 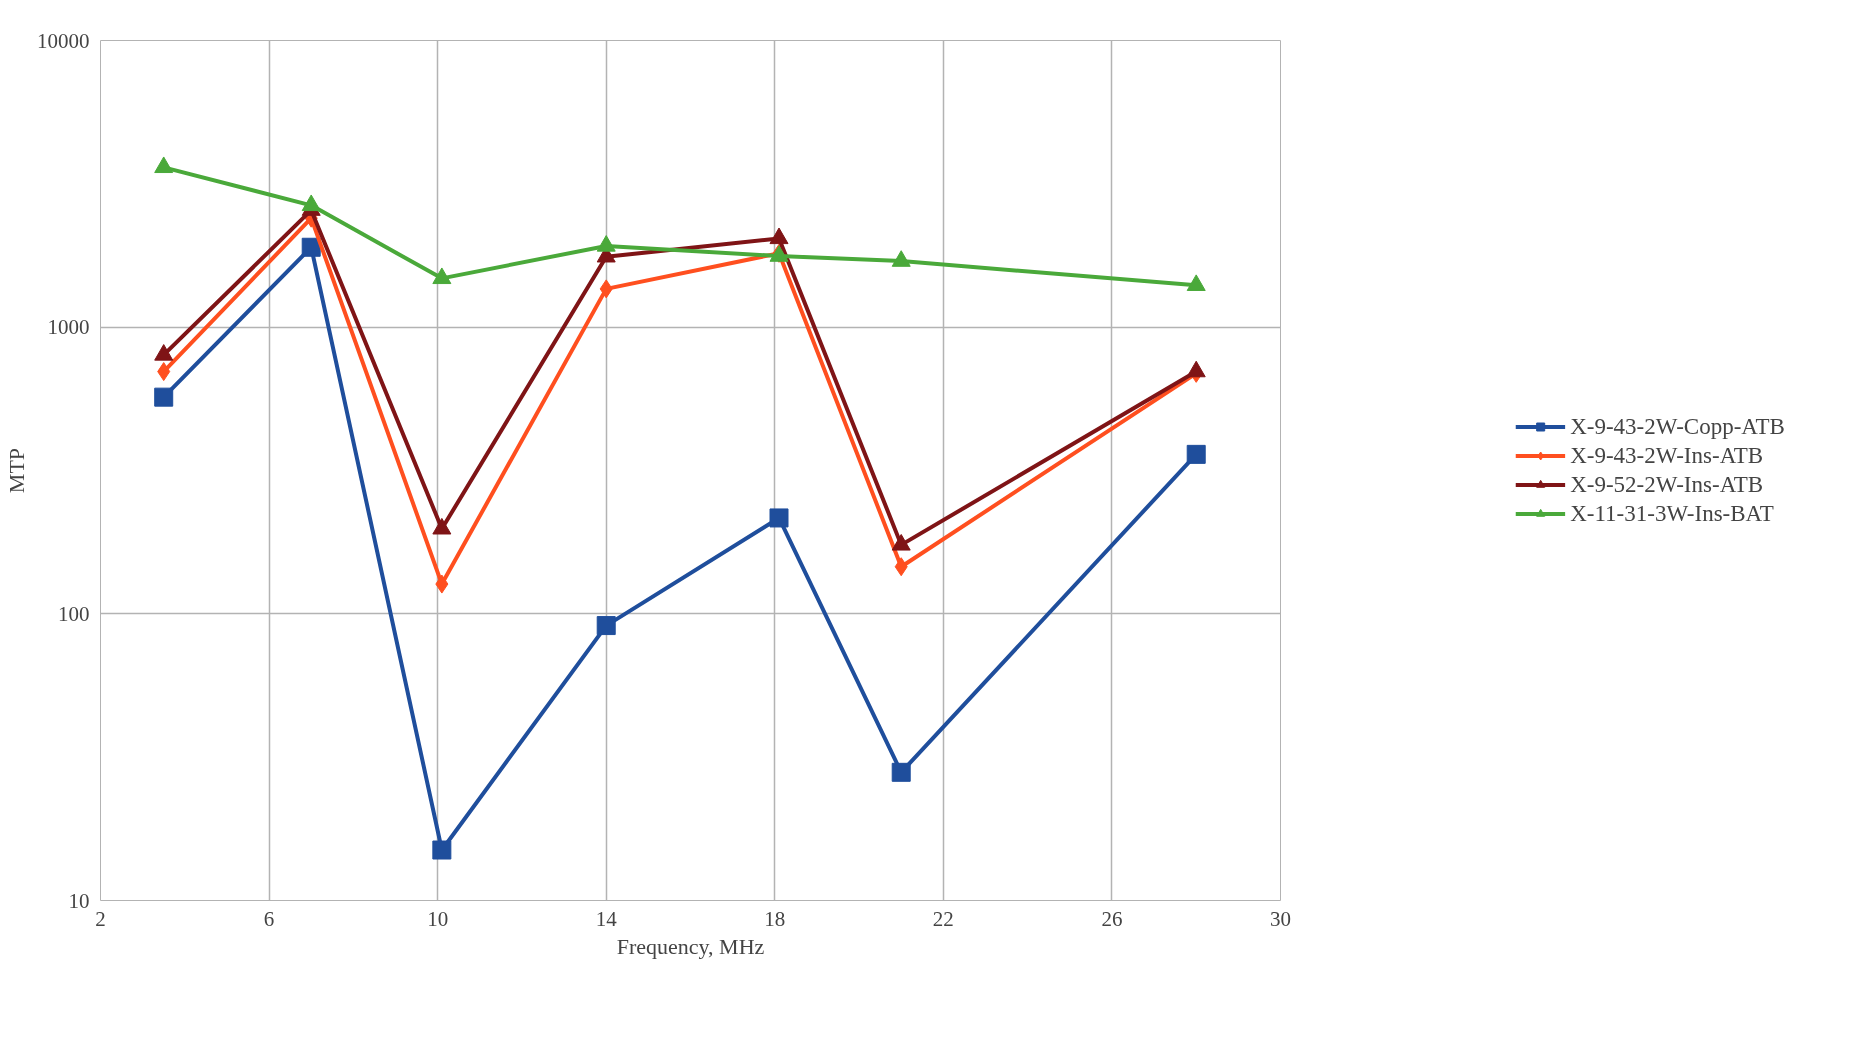 What do you see at coordinates (943, 918) in the screenshot?
I see `x-tick-label: 22` at bounding box center [943, 918].